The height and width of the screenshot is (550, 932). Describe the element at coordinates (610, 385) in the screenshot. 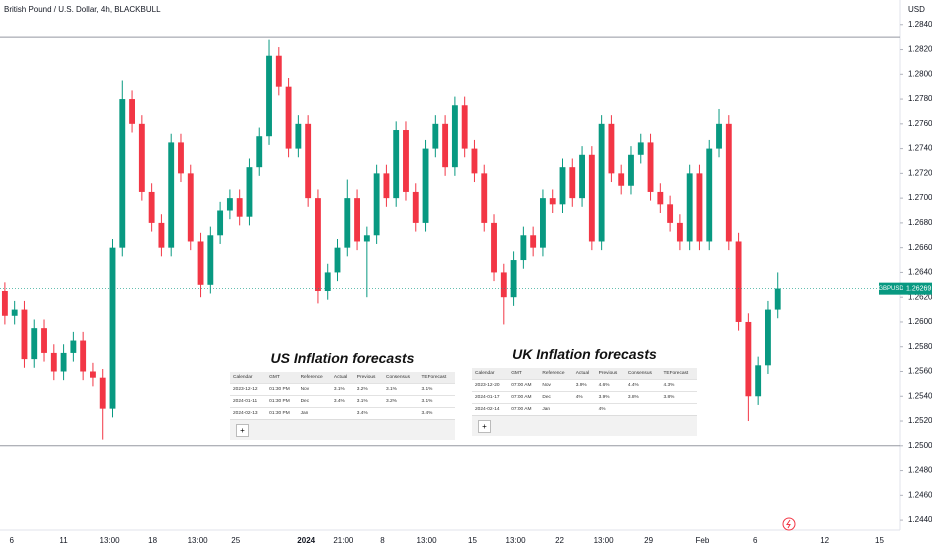

I see `table-cell: 4.6%` at that location.